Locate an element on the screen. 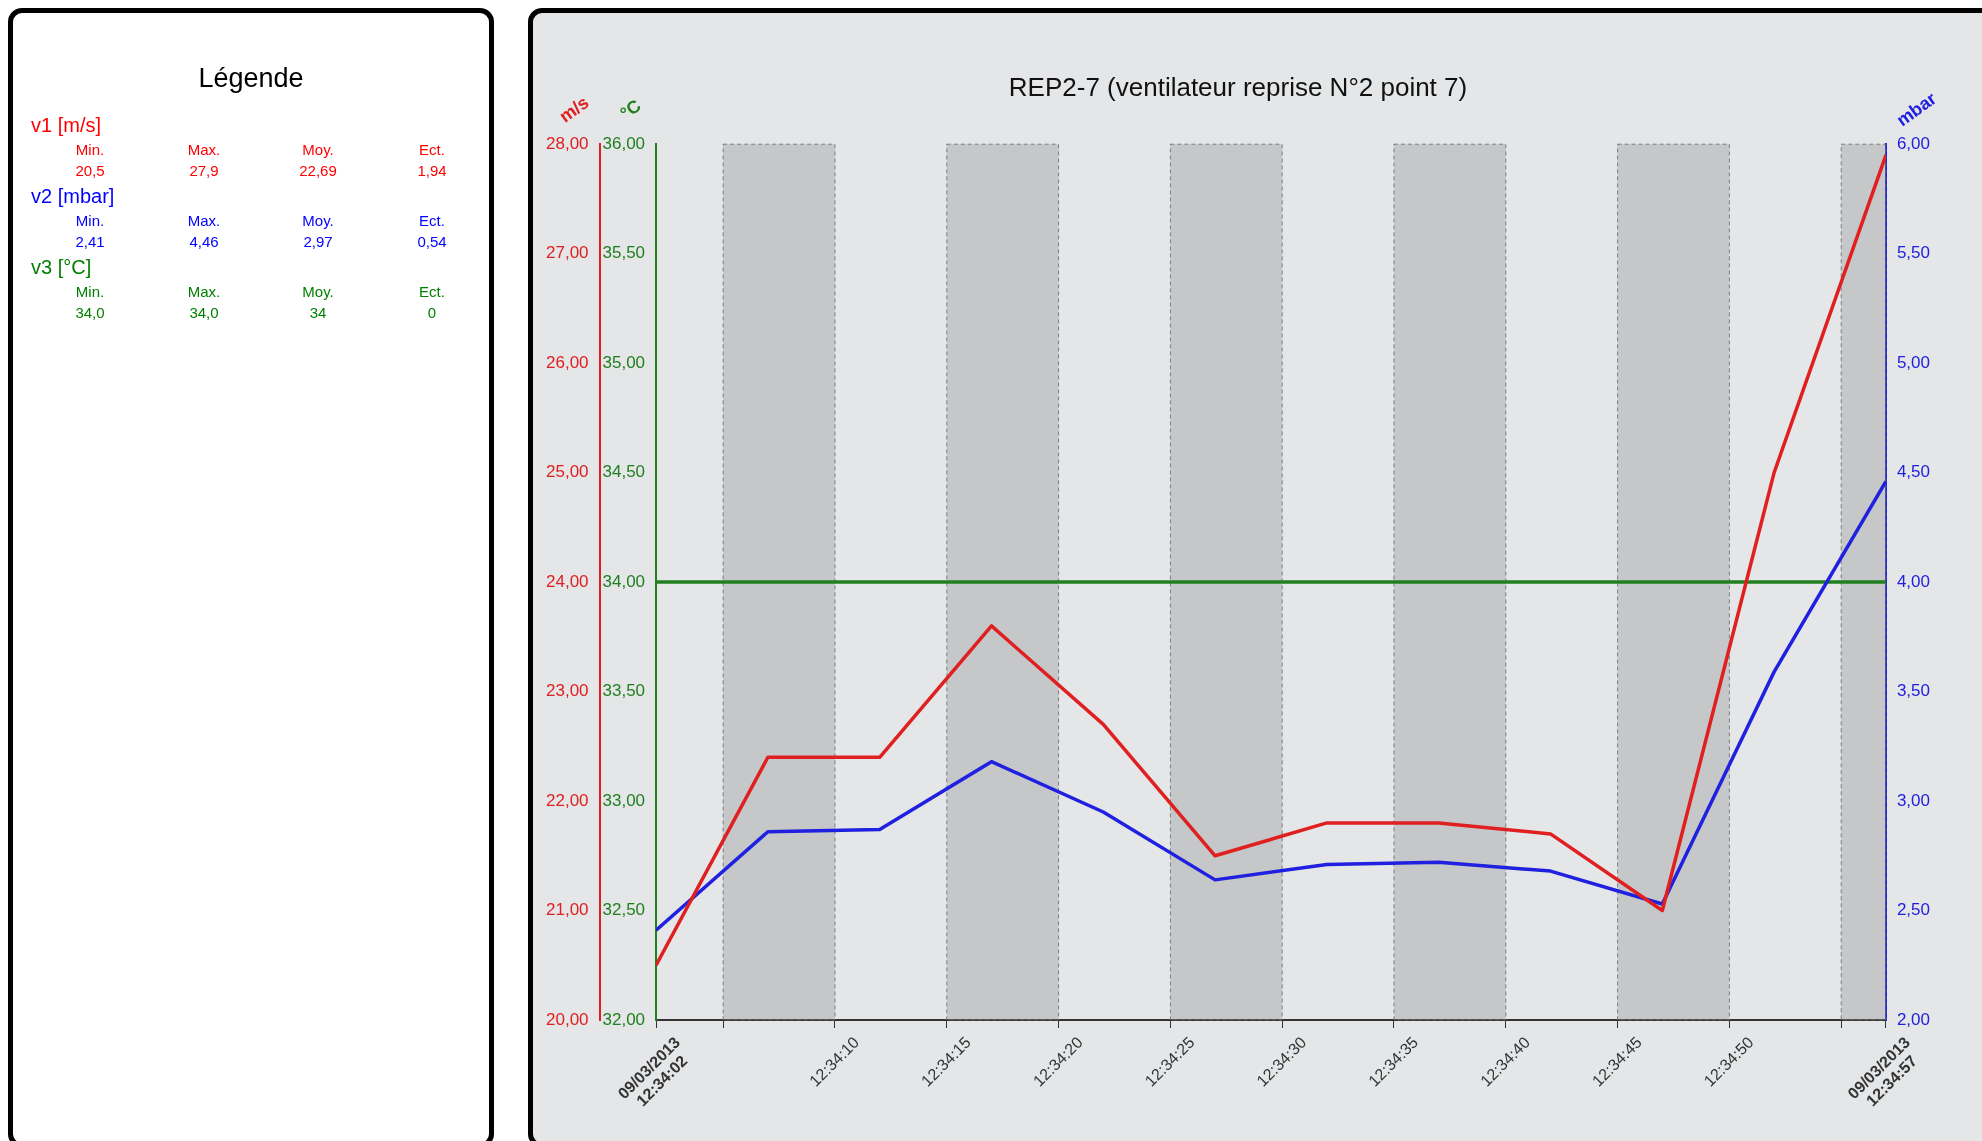 This screenshot has height=1141, width=1982. legend-label: v1 [m/s] is located at coordinates (66, 125).